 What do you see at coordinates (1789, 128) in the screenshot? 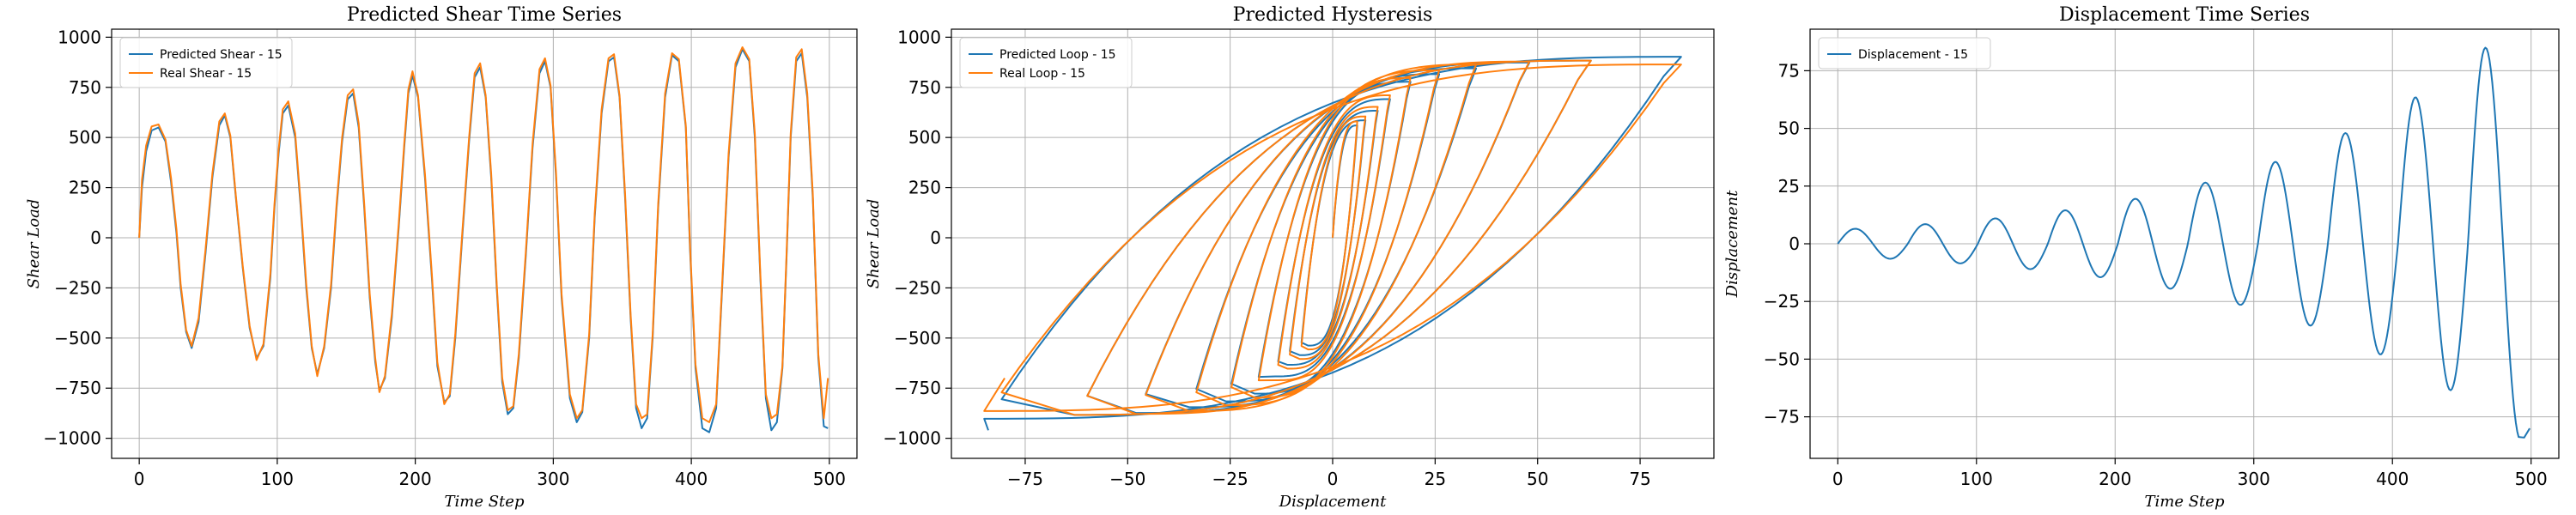
I see `y-tick-label: 50` at bounding box center [1789, 128].